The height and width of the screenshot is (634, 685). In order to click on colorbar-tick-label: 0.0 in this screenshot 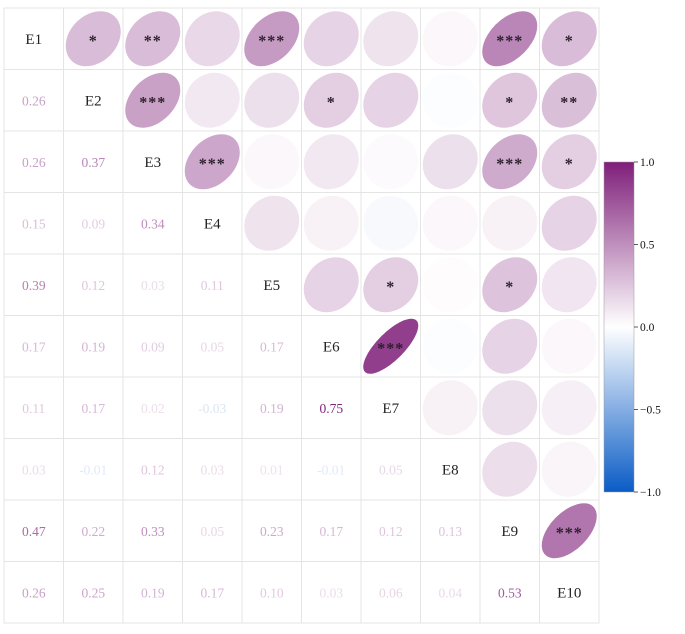, I will do `click(647, 328)`.